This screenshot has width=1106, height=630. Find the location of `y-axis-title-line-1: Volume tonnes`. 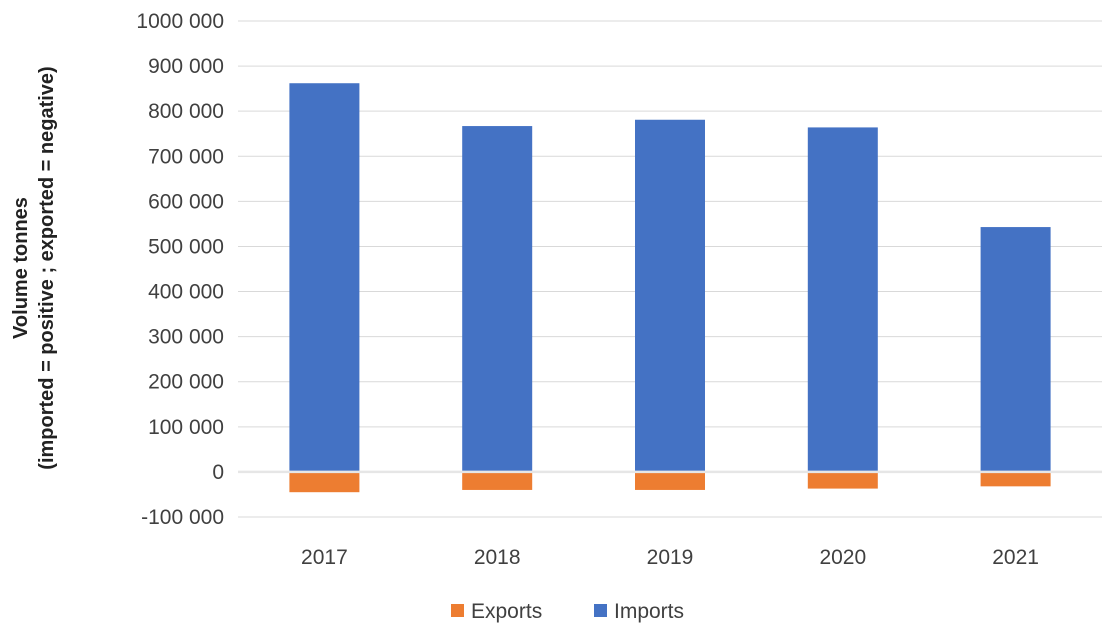

y-axis-title-line-1: Volume tonnes is located at coordinates (21, 268).